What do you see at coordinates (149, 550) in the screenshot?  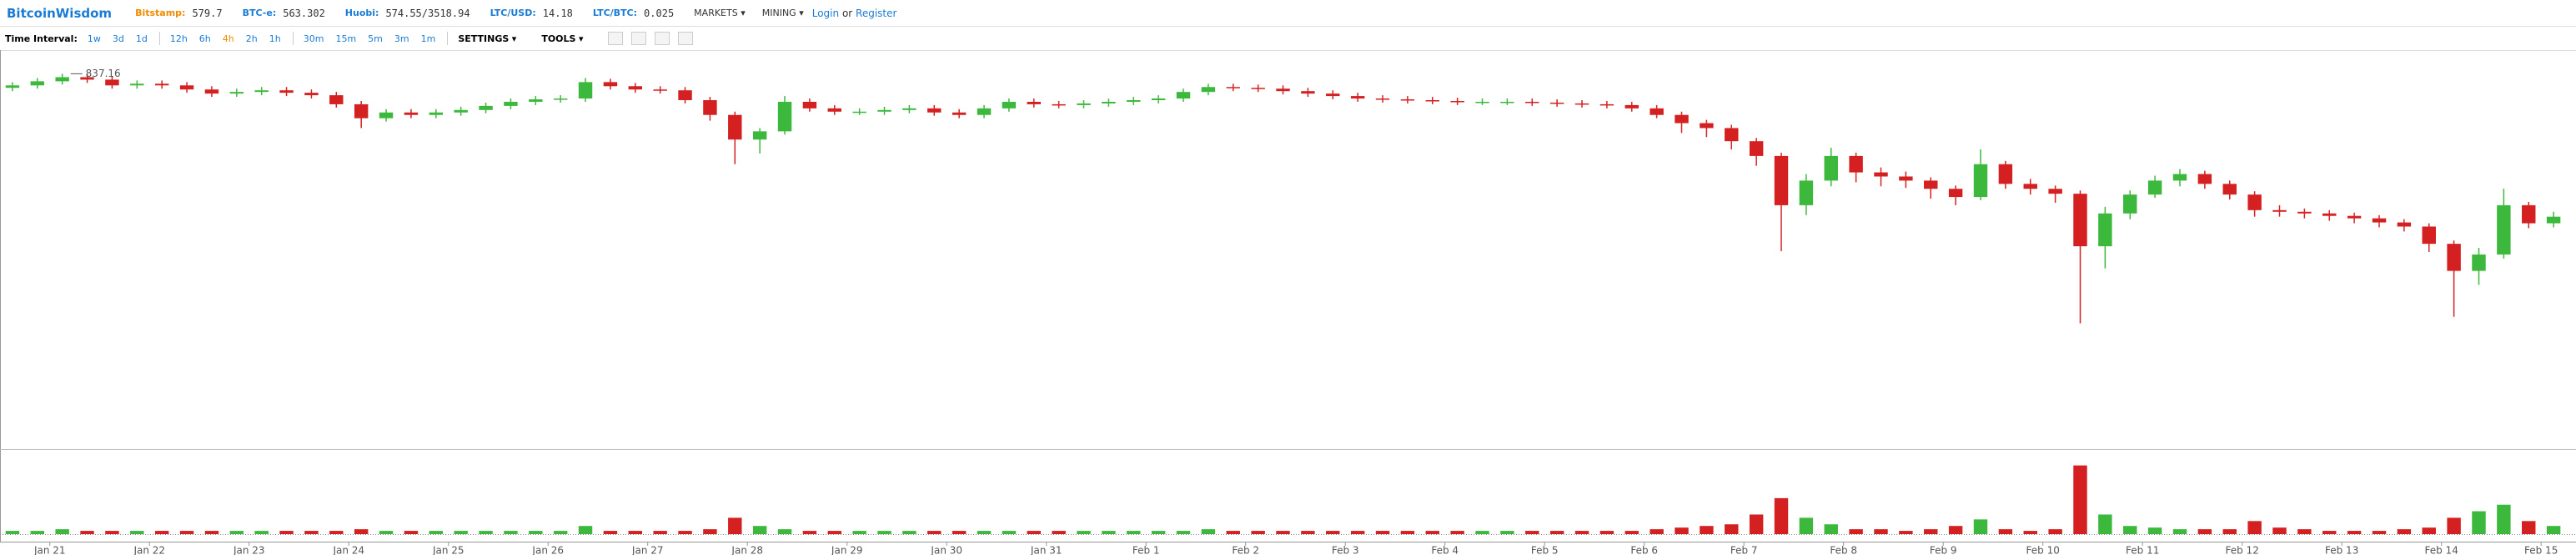 I see `x-tick-label: Jan 22` at bounding box center [149, 550].